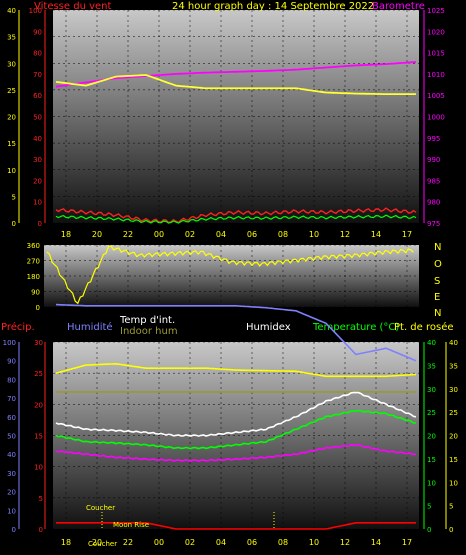 The image size is (466, 555). Describe the element at coordinates (433, 181) in the screenshot. I see `top-y-right-tick: 985` at that location.